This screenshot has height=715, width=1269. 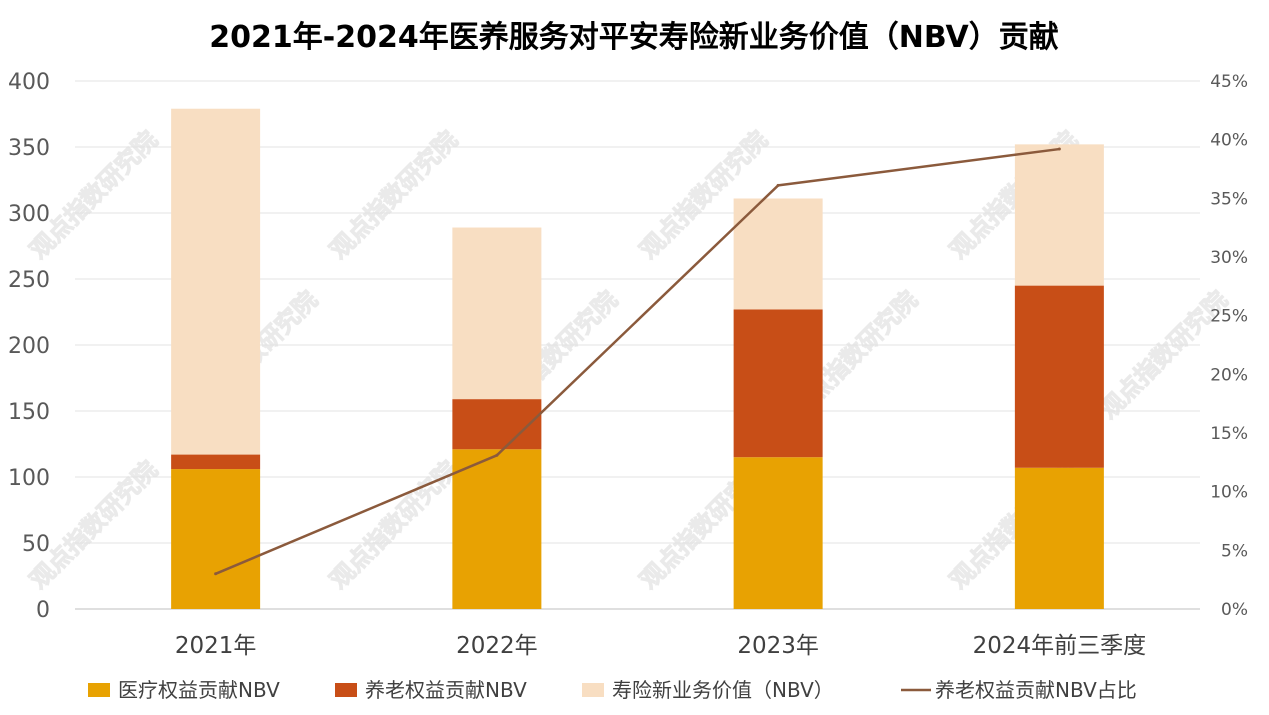 I want to click on legend-label: 医疗权益贡献NBV, so click(x=199, y=690).